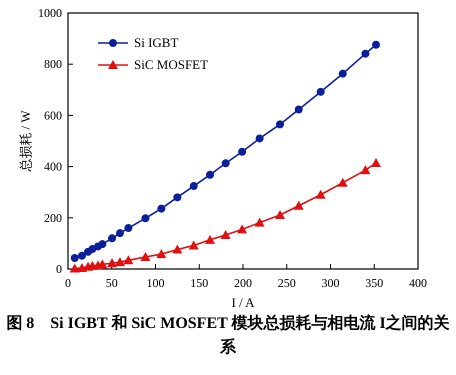  Describe the element at coordinates (156, 42) in the screenshot. I see `legend-label: Si IGBT` at that location.